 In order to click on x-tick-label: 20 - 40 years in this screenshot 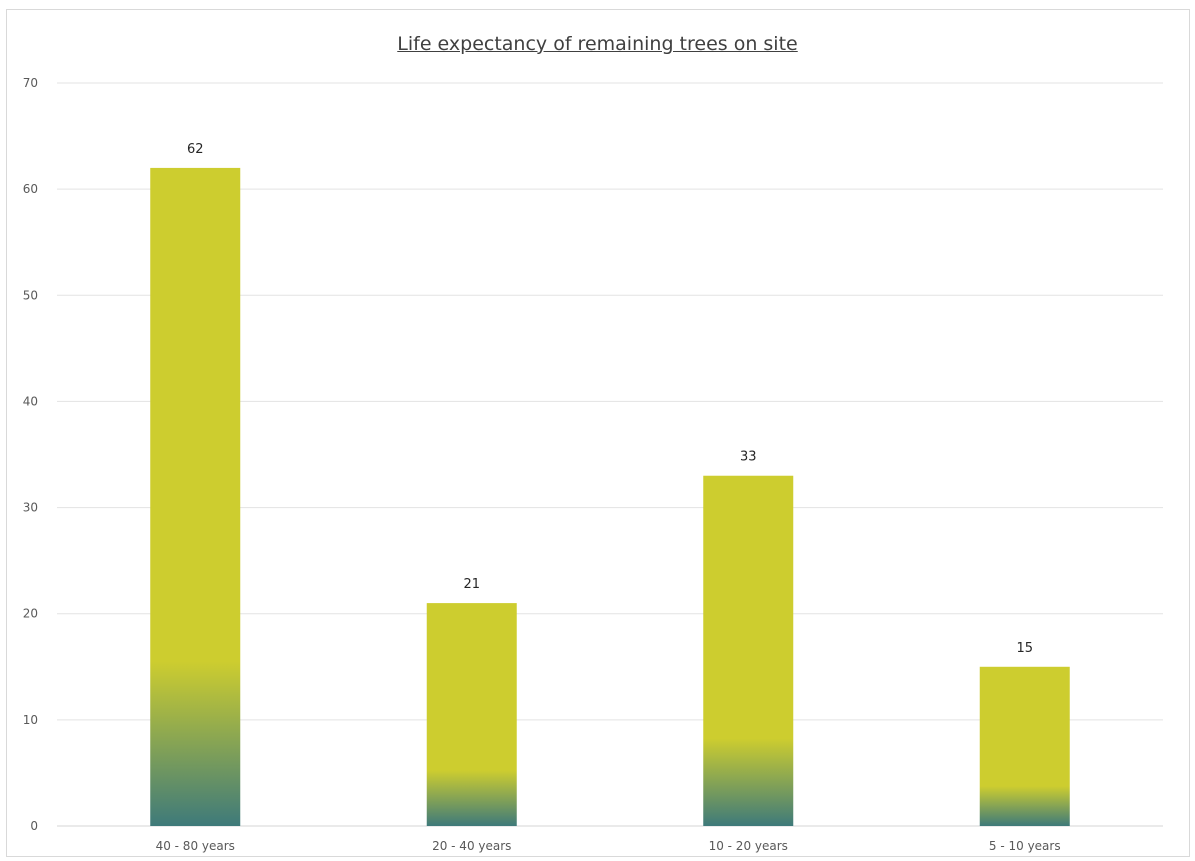, I will do `click(471, 846)`.